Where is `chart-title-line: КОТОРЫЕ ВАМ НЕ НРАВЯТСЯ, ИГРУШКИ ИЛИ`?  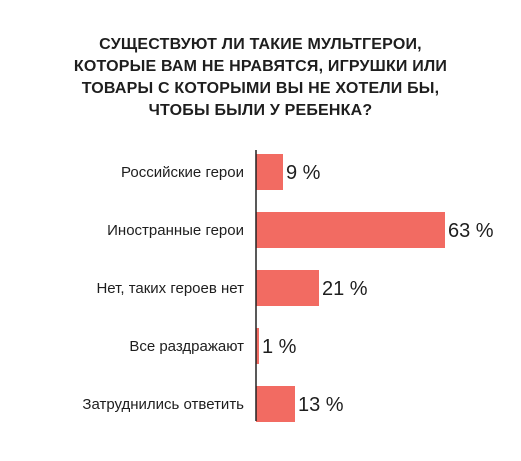
chart-title-line: КОТОРЫЕ ВАМ НЕ НРАВЯТСЯ, ИГРУШКИ ИЛИ is located at coordinates (260, 66).